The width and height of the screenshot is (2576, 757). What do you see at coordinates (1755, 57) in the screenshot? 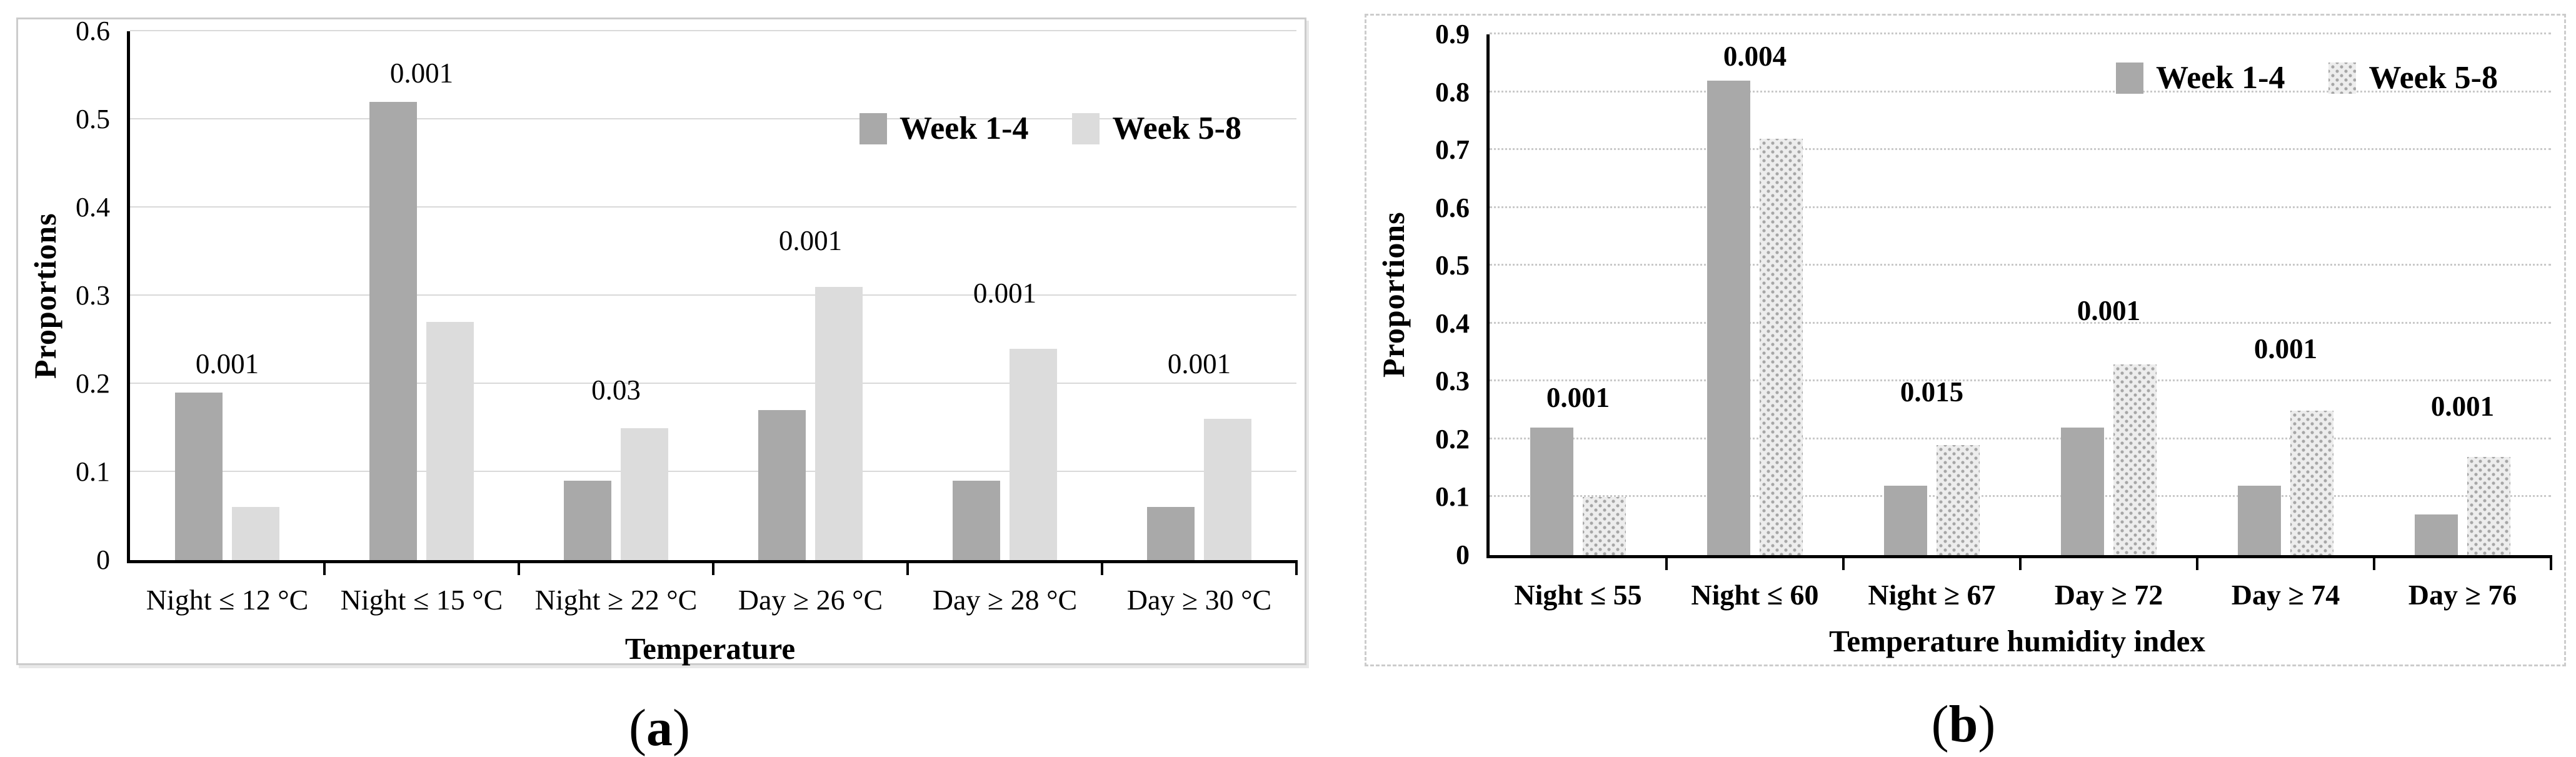
I see `p-value-label: 0.004` at bounding box center [1755, 57].